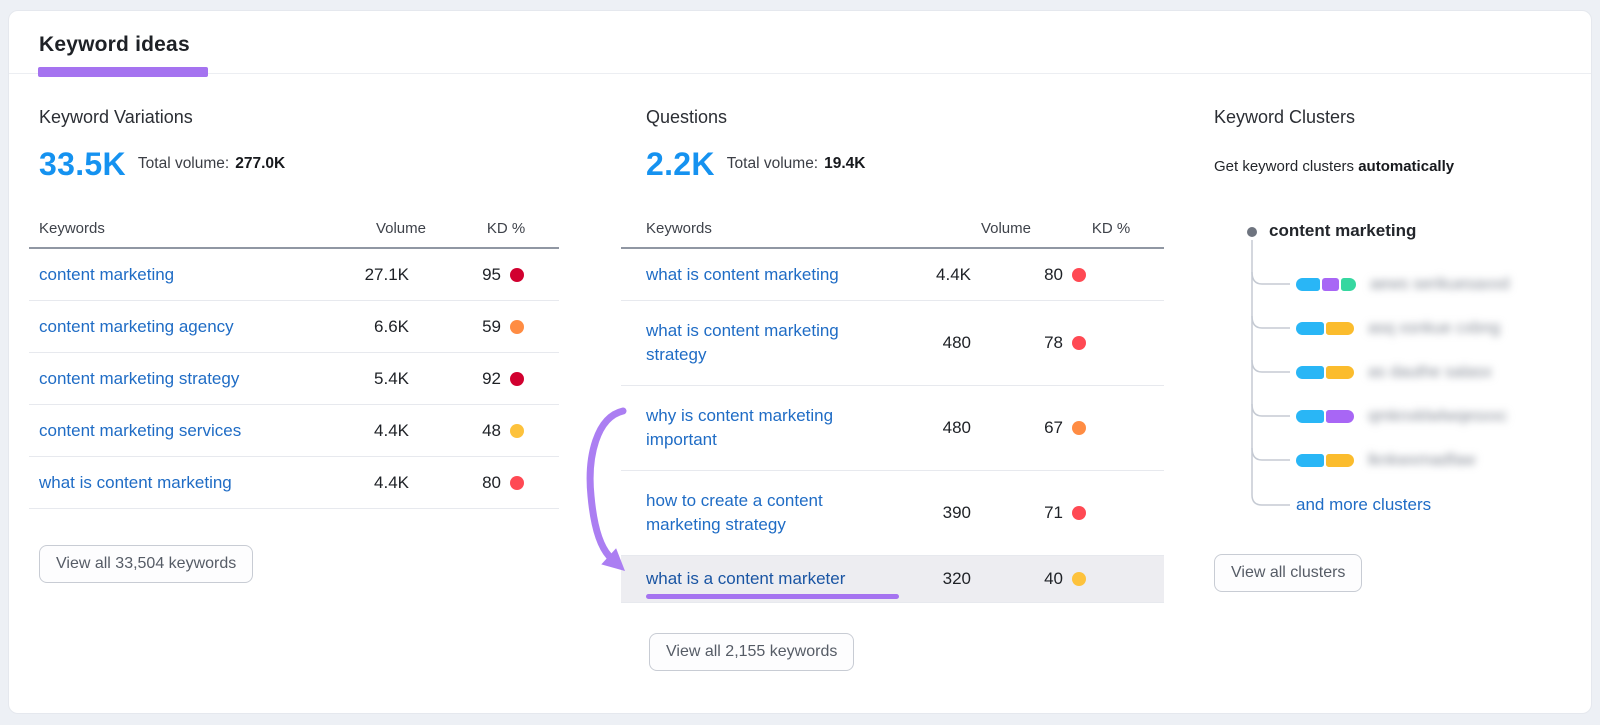 Image resolution: width=1600 pixels, height=725 pixels. Describe the element at coordinates (1252, 232) in the screenshot. I see `cluster-root-bullet-icon` at that location.